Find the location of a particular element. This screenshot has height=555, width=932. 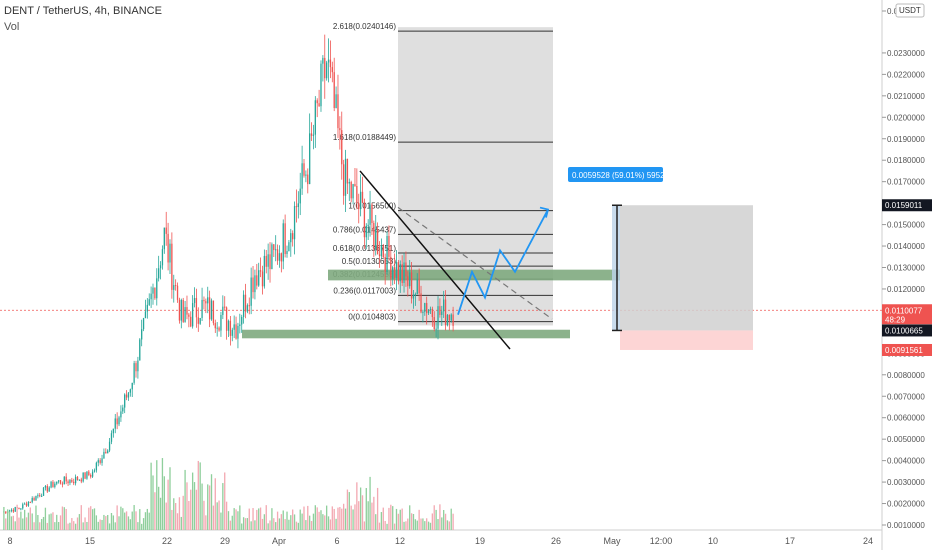

stop-box is located at coordinates (686, 340).